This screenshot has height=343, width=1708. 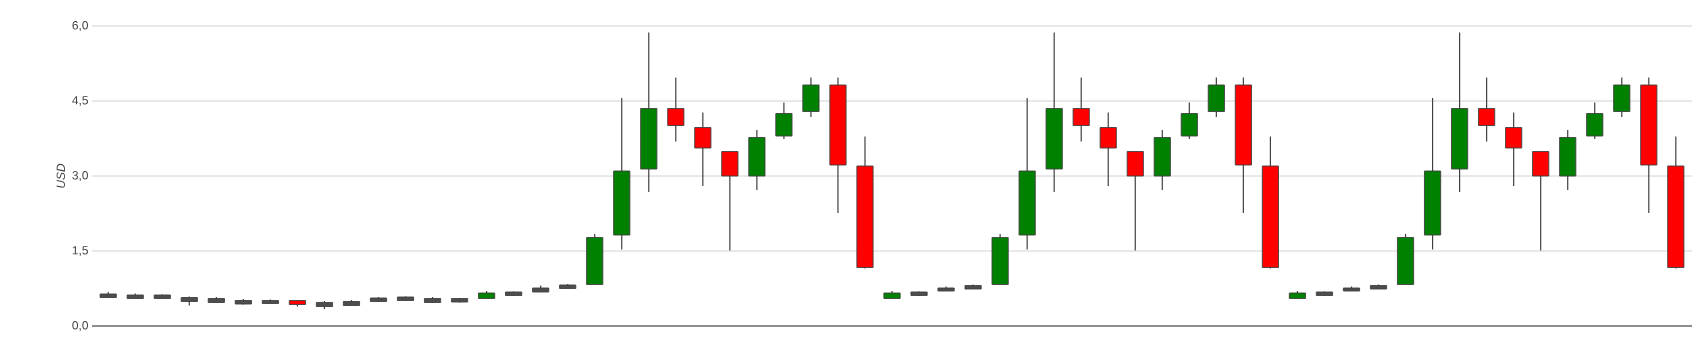 What do you see at coordinates (61, 175) in the screenshot?
I see `y-axis-title: USD` at bounding box center [61, 175].